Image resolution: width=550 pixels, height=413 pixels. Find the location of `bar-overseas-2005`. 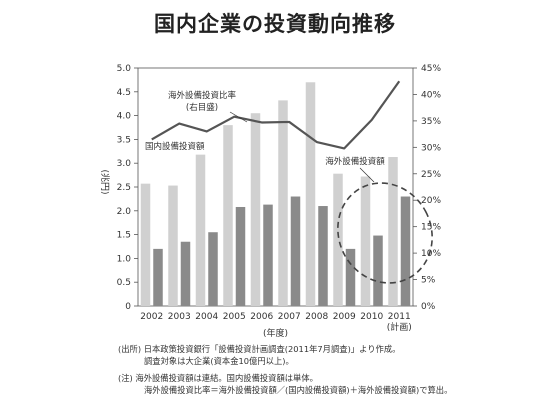

bar-overseas-2005 is located at coordinates (240, 256).